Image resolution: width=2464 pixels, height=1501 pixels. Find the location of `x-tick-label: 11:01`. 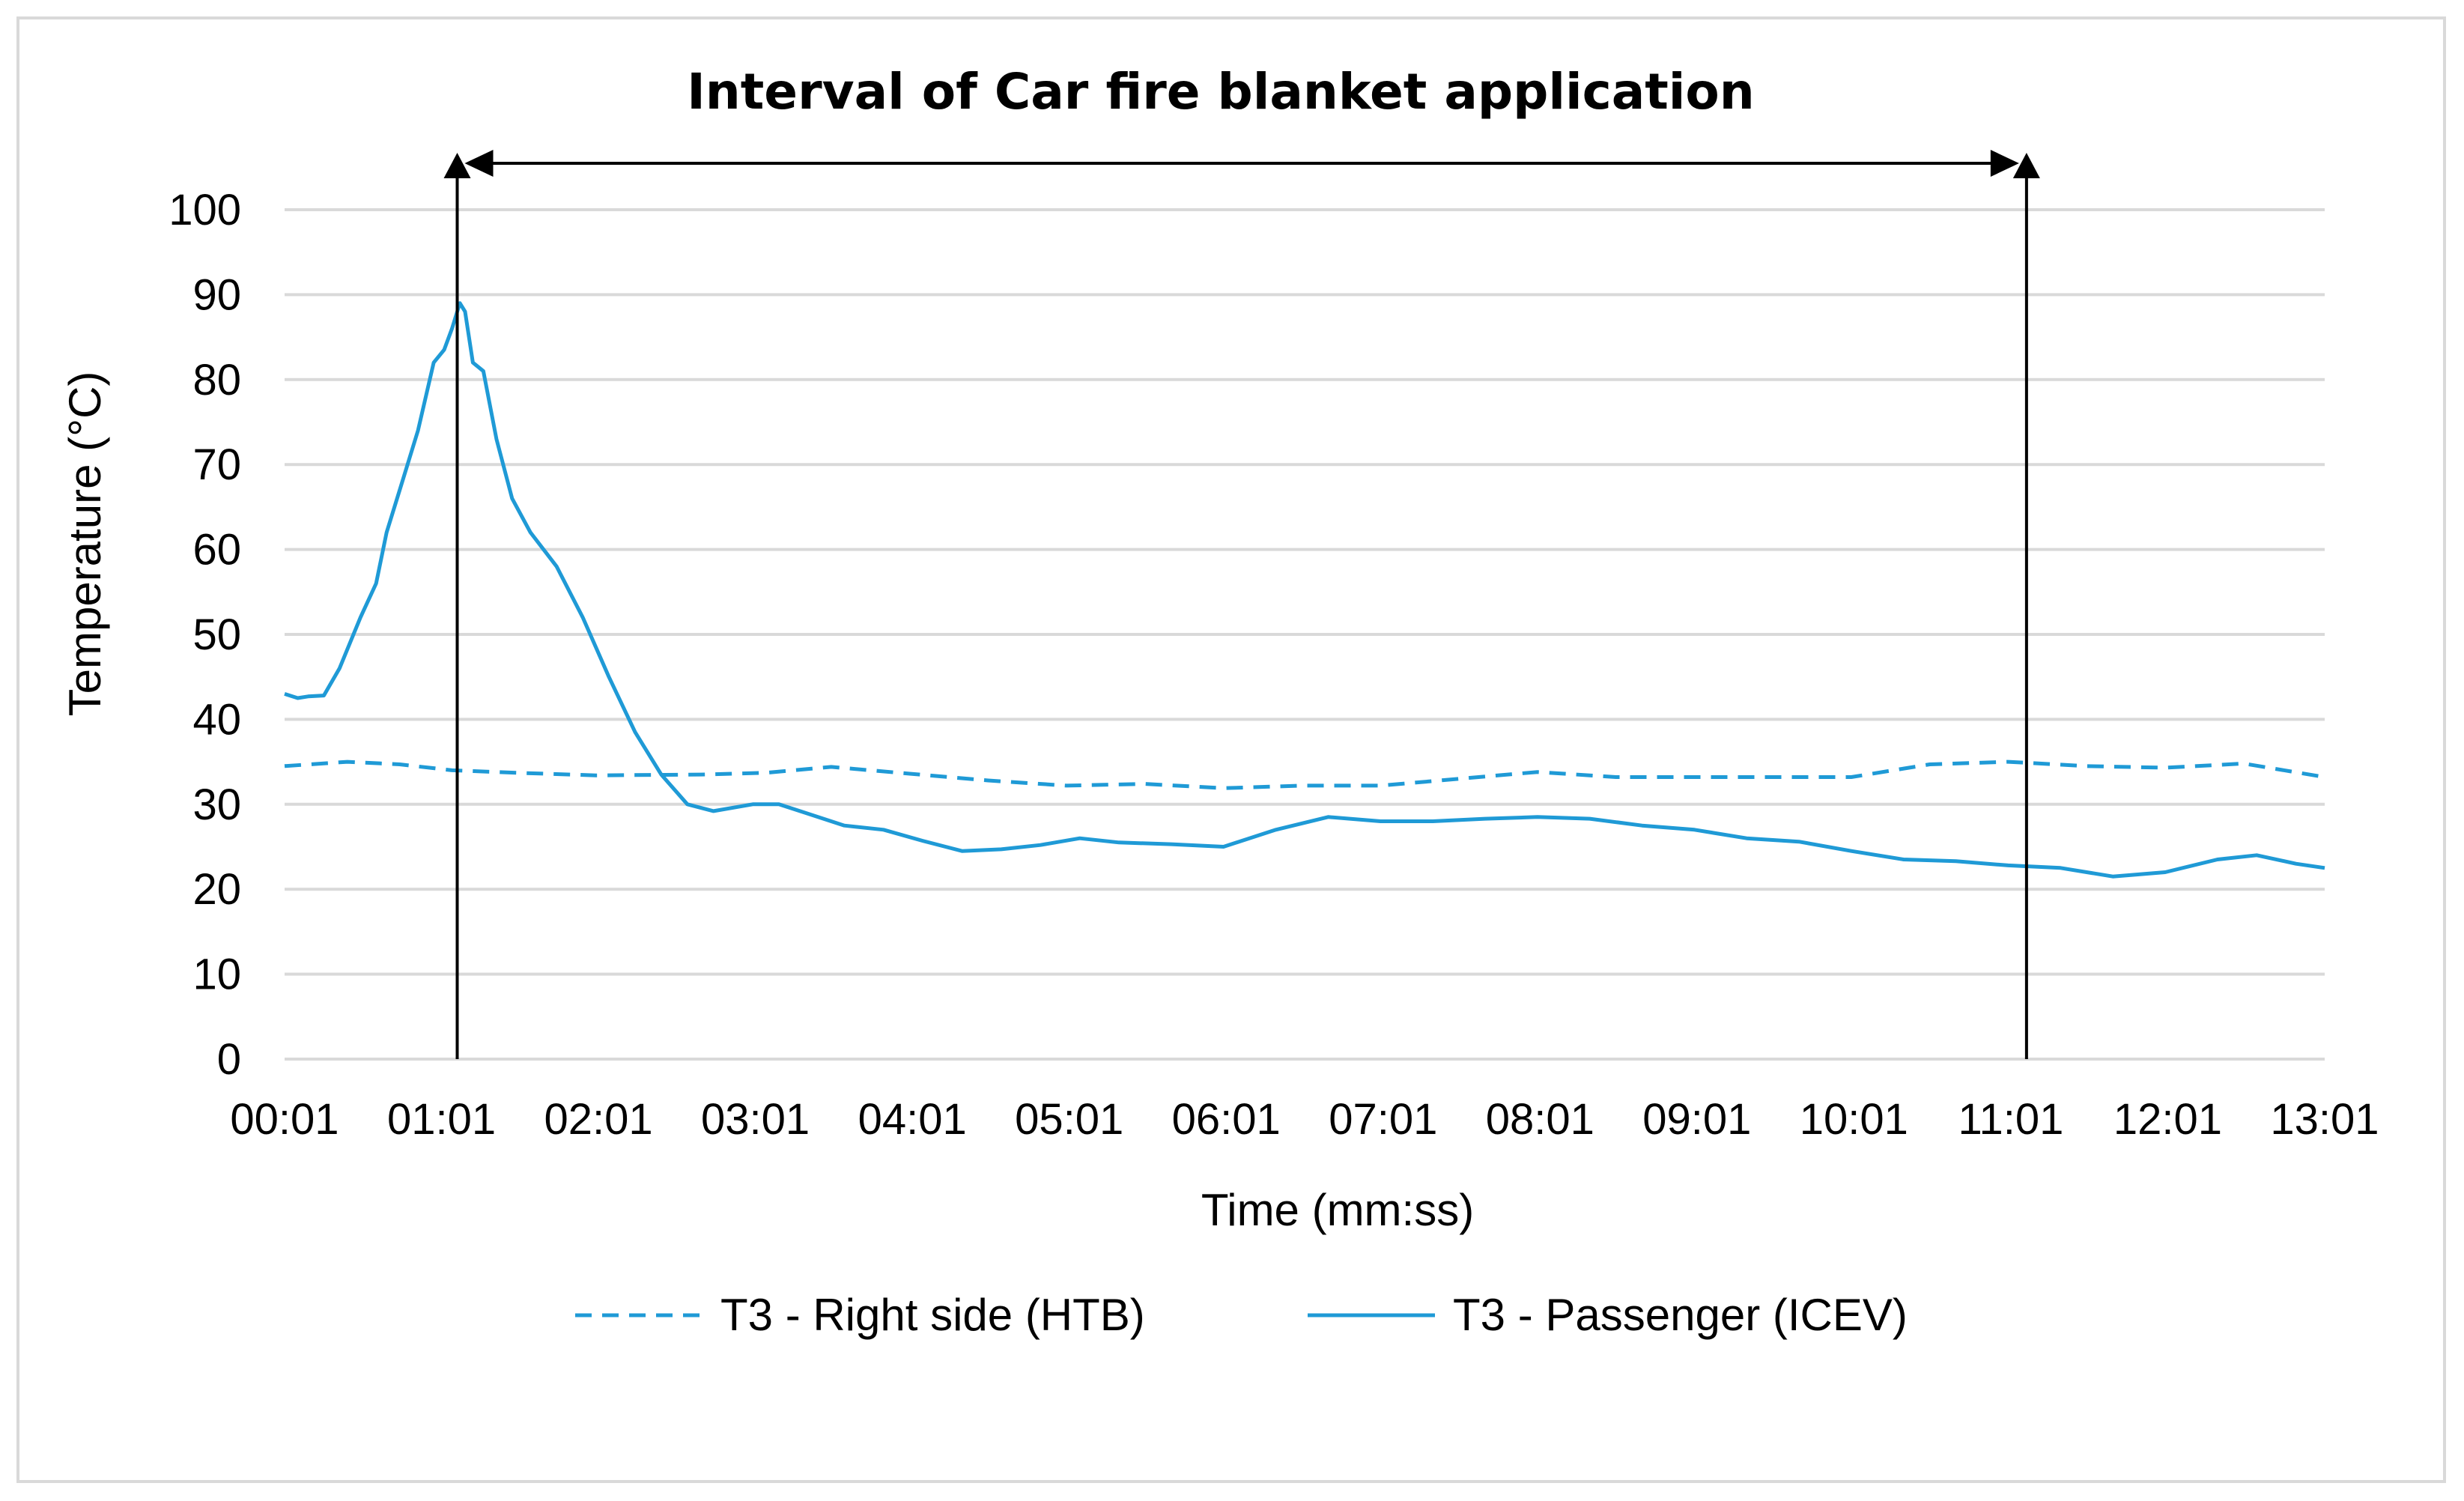

x-tick-label: 11:01 is located at coordinates (2011, 1119).